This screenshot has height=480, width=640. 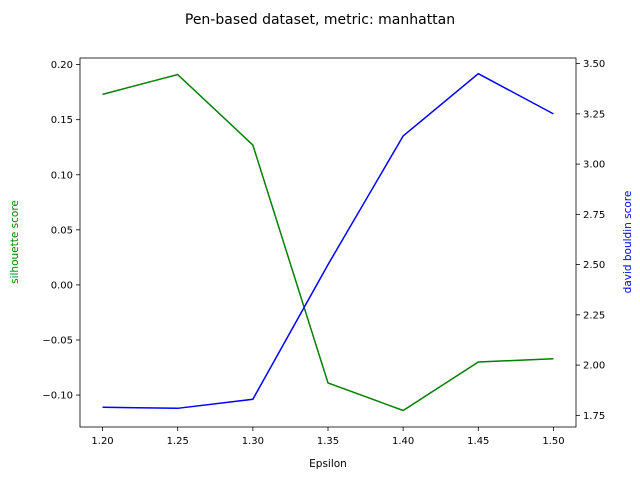 I want to click on x-tick-label: 1.40, so click(x=403, y=441).